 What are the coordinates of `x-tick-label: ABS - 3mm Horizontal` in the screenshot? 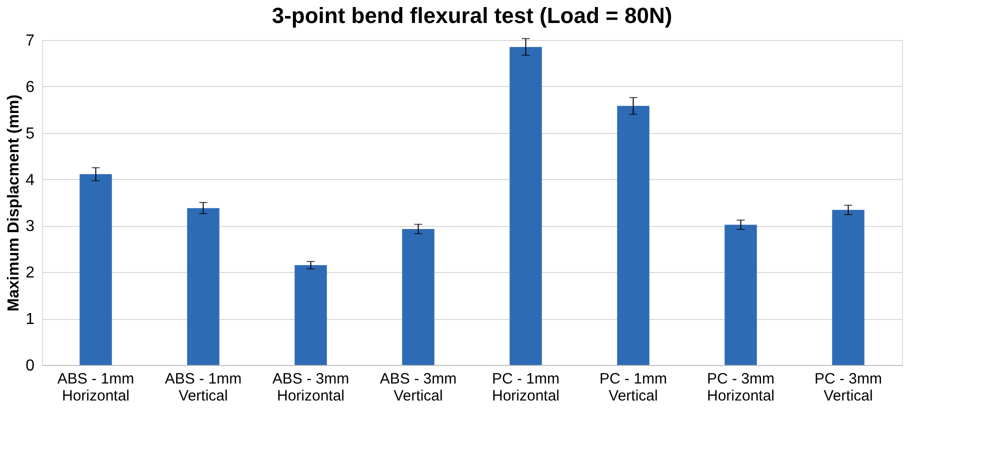 It's located at (311, 387).